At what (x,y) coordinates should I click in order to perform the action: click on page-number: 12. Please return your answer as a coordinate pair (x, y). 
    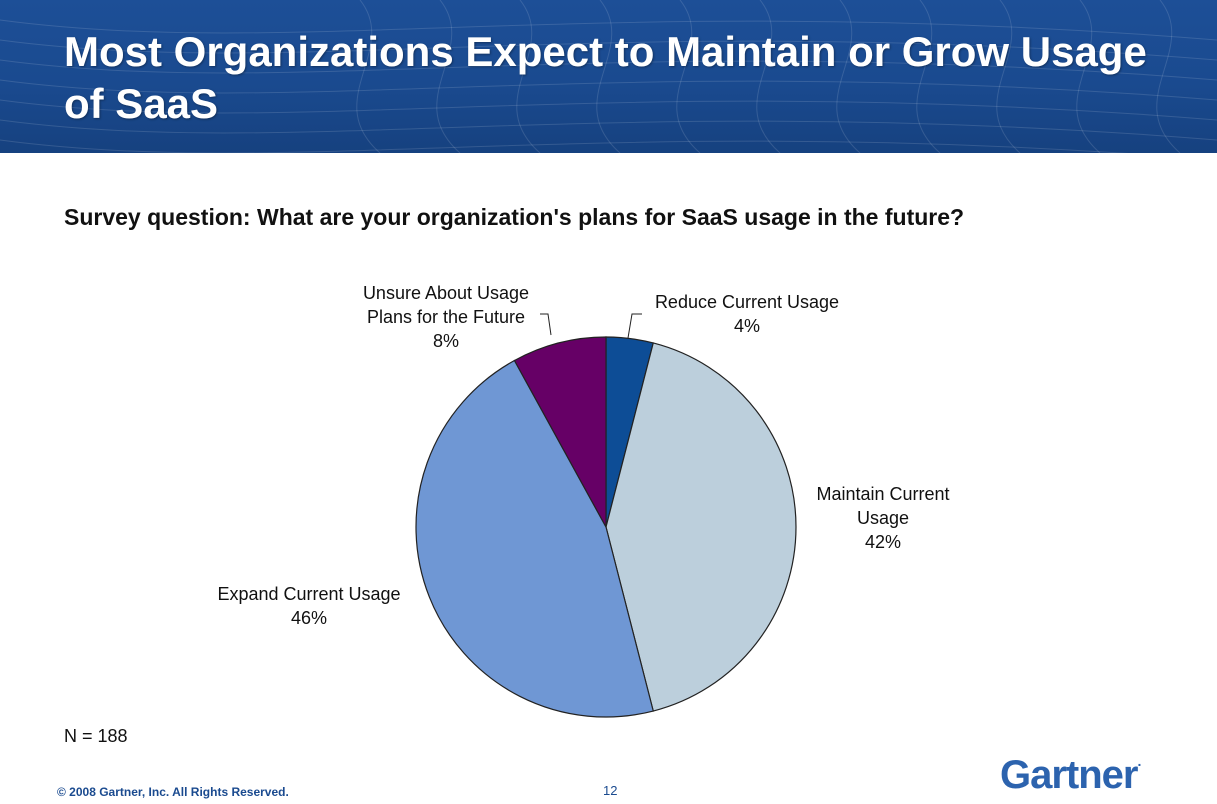
    Looking at the image, I should click on (610, 790).